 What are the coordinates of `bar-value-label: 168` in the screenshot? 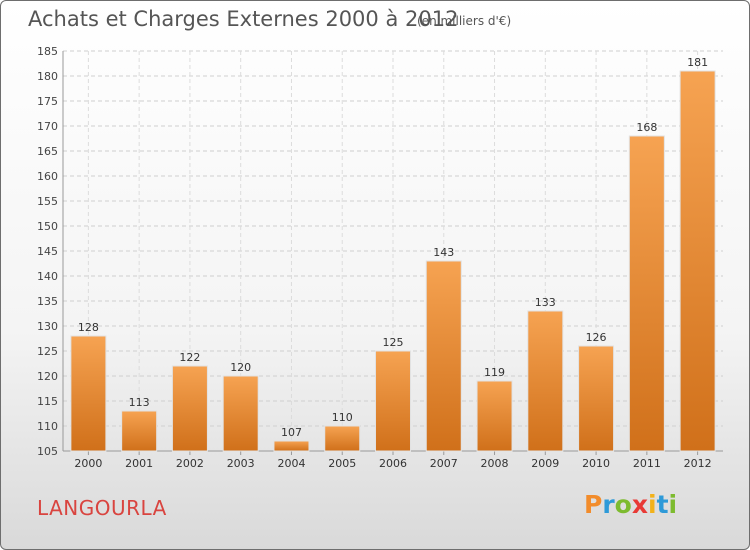 It's located at (646, 127).